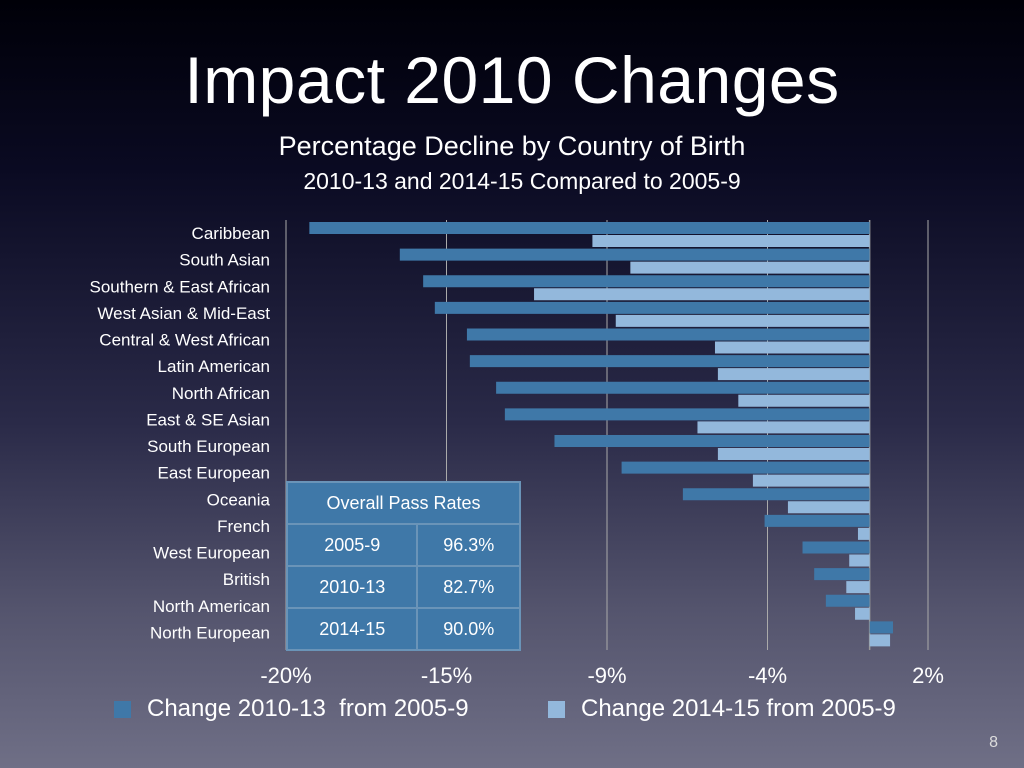  I want to click on category-label: North European, so click(210, 632).